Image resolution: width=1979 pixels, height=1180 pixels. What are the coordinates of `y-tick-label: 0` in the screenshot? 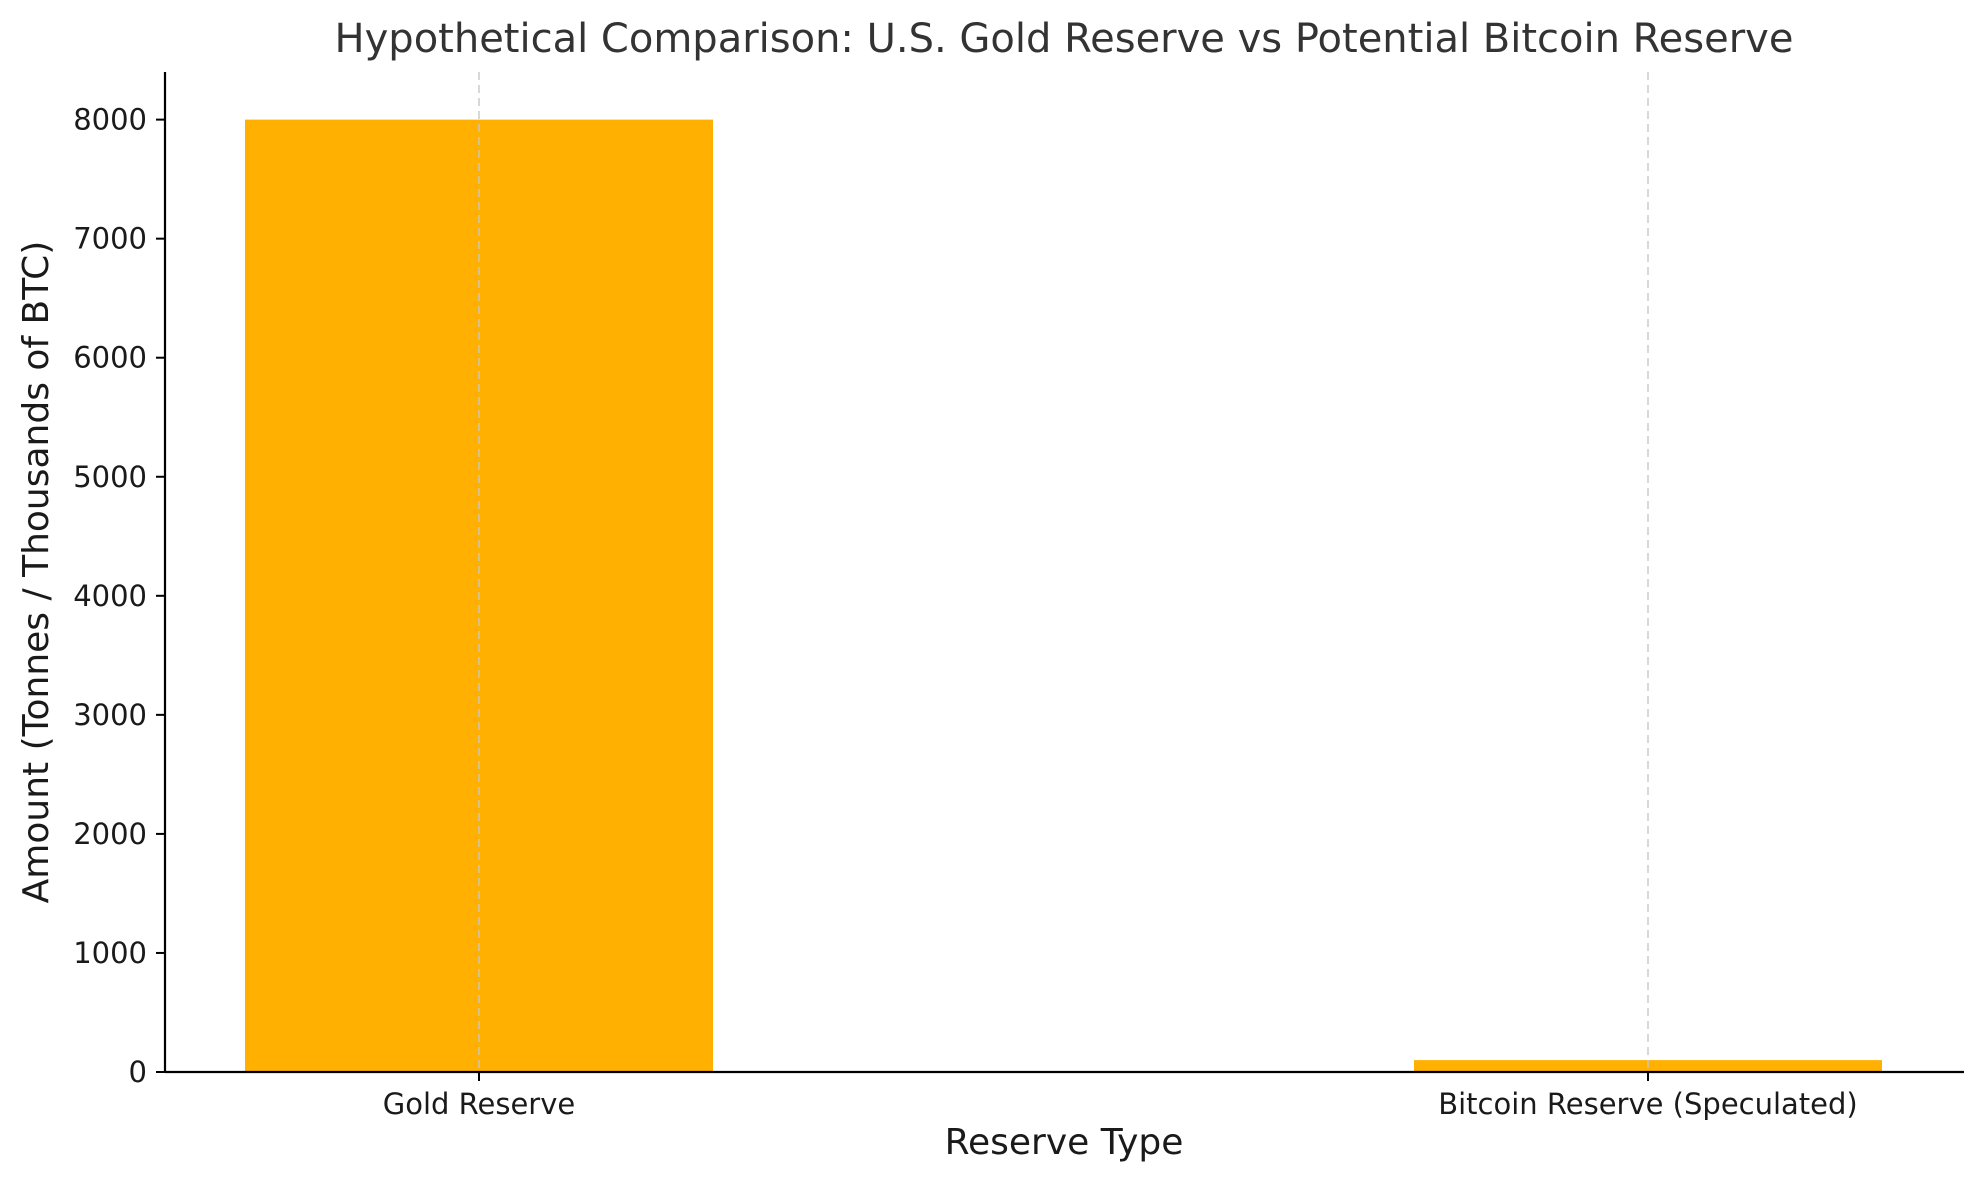 It's located at (138, 1072).